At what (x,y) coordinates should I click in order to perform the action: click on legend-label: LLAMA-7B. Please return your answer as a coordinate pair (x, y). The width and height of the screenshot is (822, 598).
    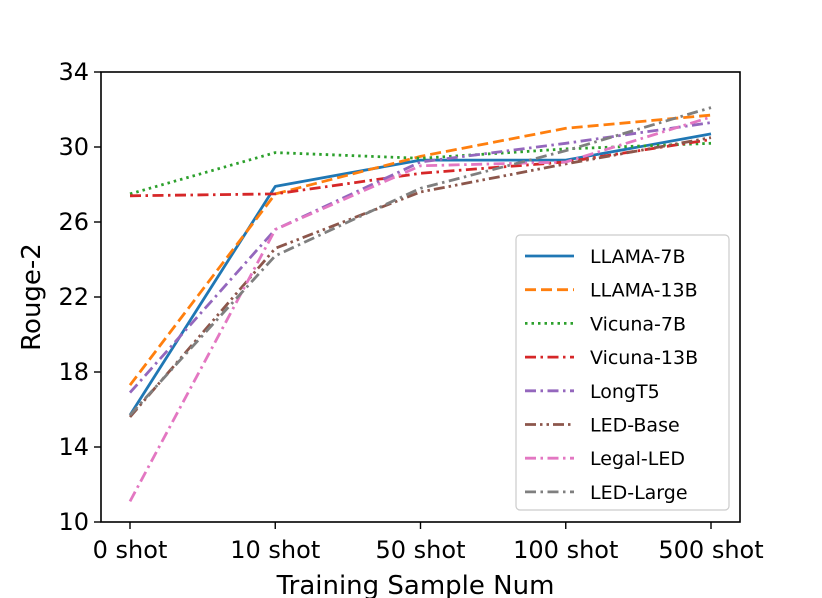
    Looking at the image, I should click on (638, 257).